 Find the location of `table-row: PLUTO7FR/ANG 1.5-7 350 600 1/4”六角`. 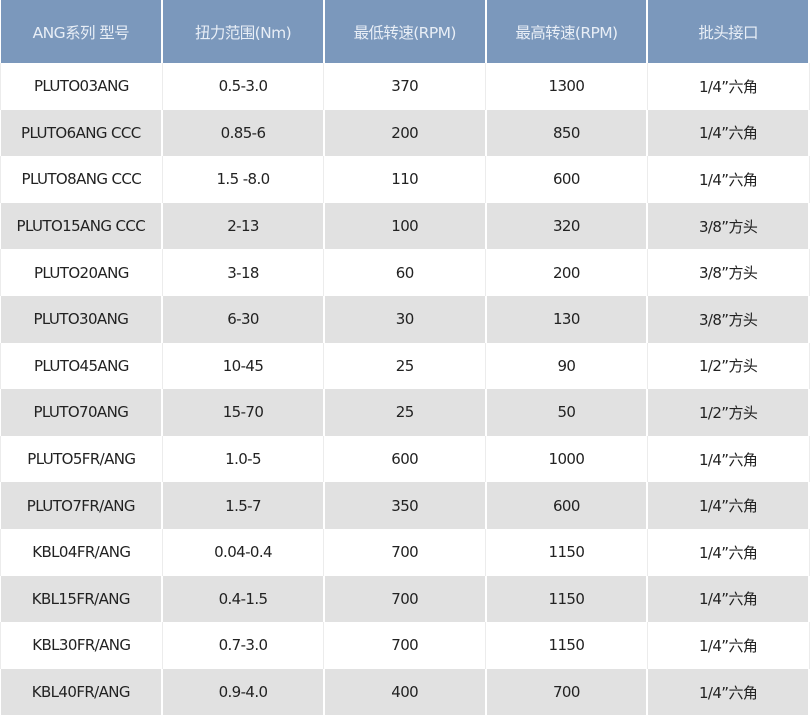

table-row: PLUTO7FR/ANG 1.5-7 350 600 1/4”六角 is located at coordinates (405, 505).